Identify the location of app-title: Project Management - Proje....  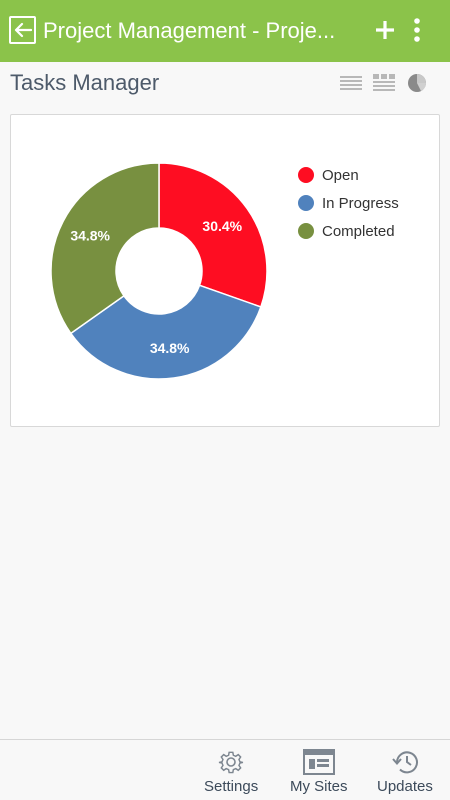
(189, 30).